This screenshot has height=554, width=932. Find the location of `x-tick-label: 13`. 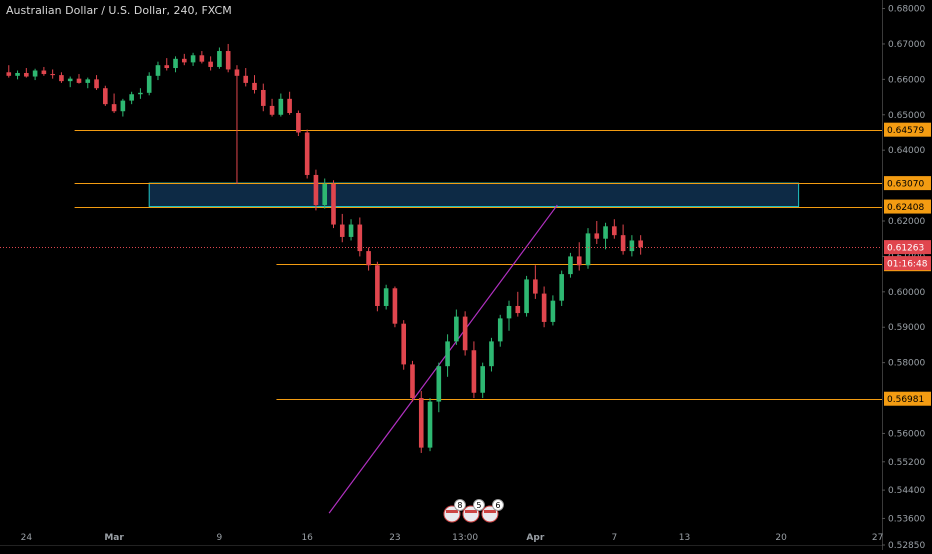

x-tick-label: 13 is located at coordinates (684, 538).